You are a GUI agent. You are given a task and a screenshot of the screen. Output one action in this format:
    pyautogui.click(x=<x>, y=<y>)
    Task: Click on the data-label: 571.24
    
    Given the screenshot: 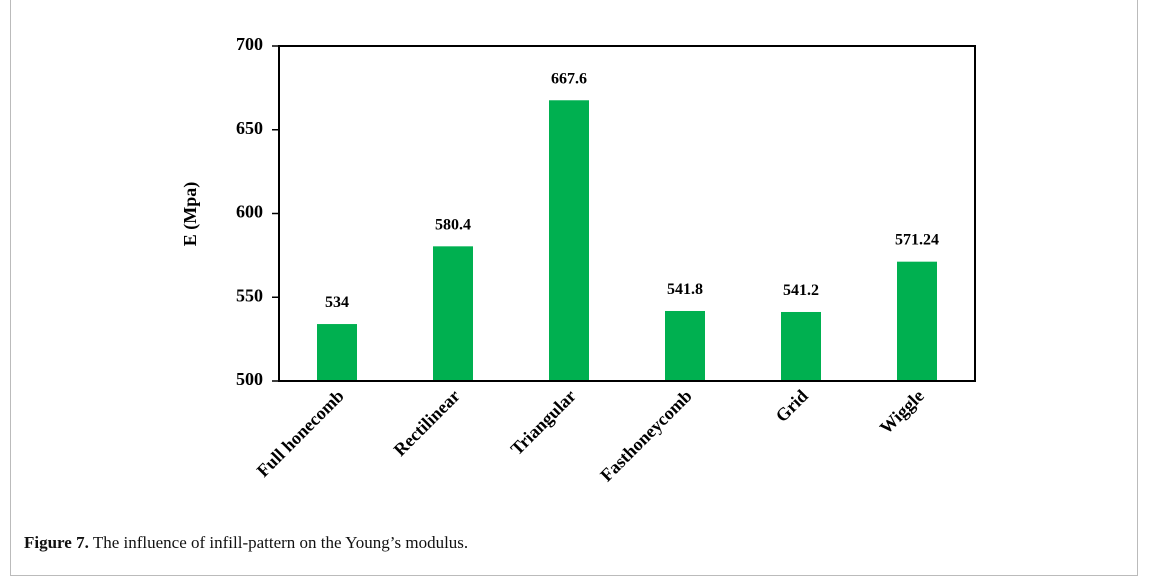 What is the action you would take?
    pyautogui.click(x=917, y=240)
    